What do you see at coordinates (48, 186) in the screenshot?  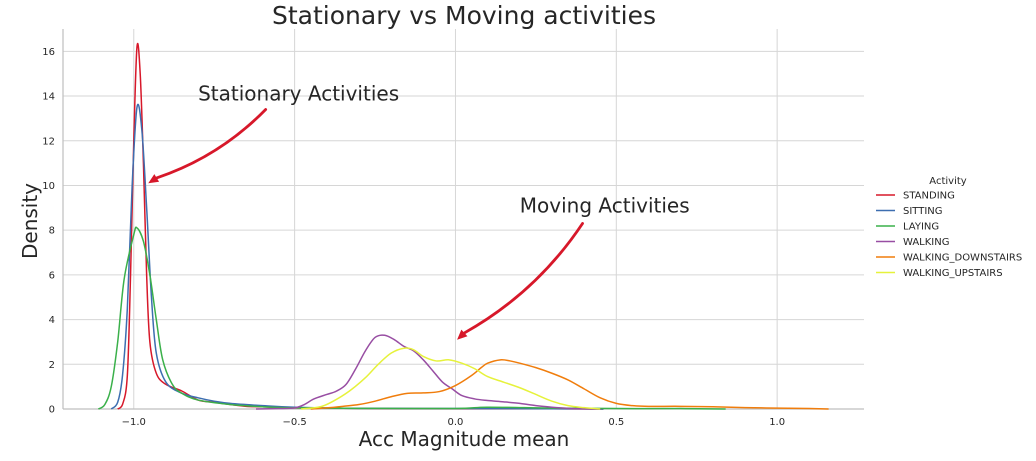 I see `y-tick-label: 10` at bounding box center [48, 186].